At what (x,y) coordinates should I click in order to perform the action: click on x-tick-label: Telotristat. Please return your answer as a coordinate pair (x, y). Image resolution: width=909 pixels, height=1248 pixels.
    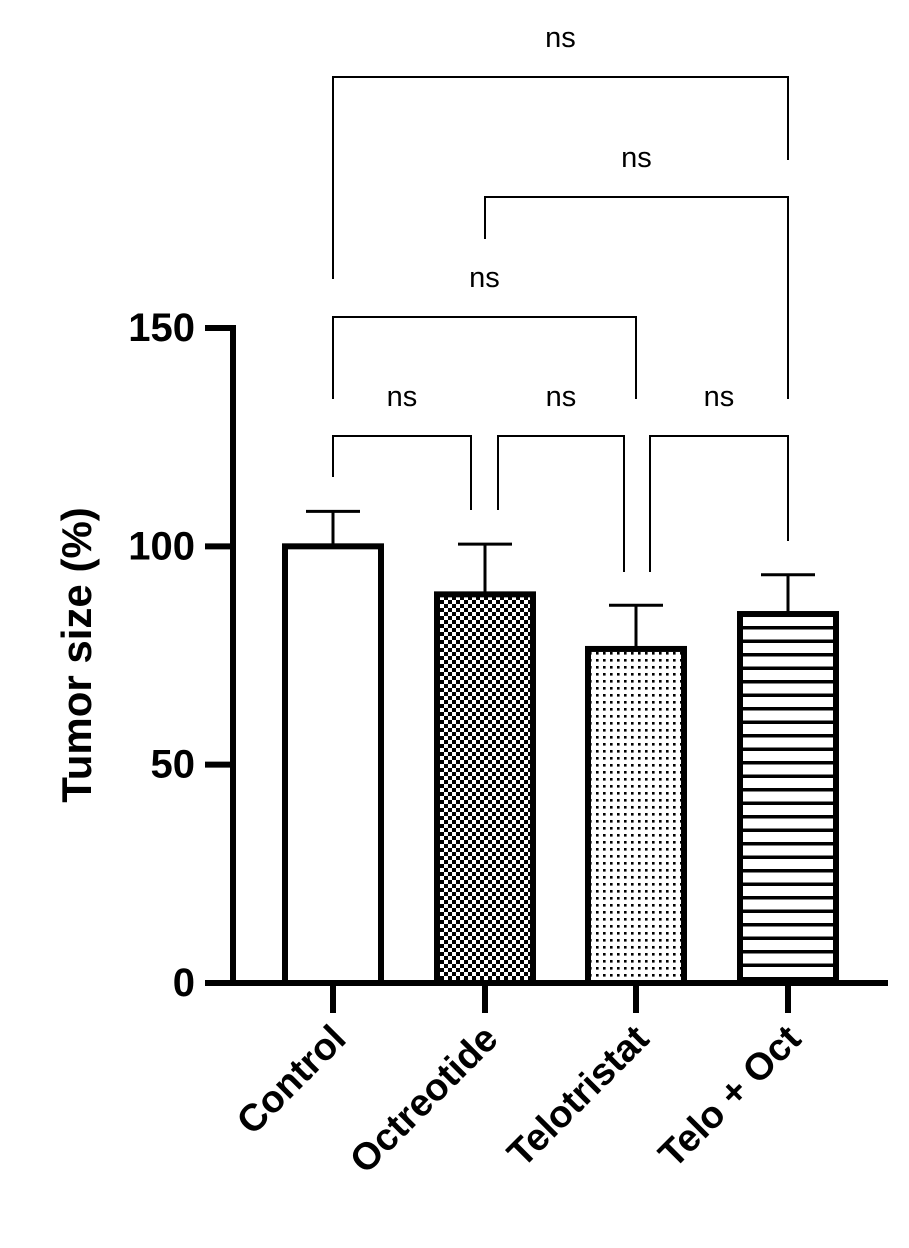
    Looking at the image, I should click on (579, 1096).